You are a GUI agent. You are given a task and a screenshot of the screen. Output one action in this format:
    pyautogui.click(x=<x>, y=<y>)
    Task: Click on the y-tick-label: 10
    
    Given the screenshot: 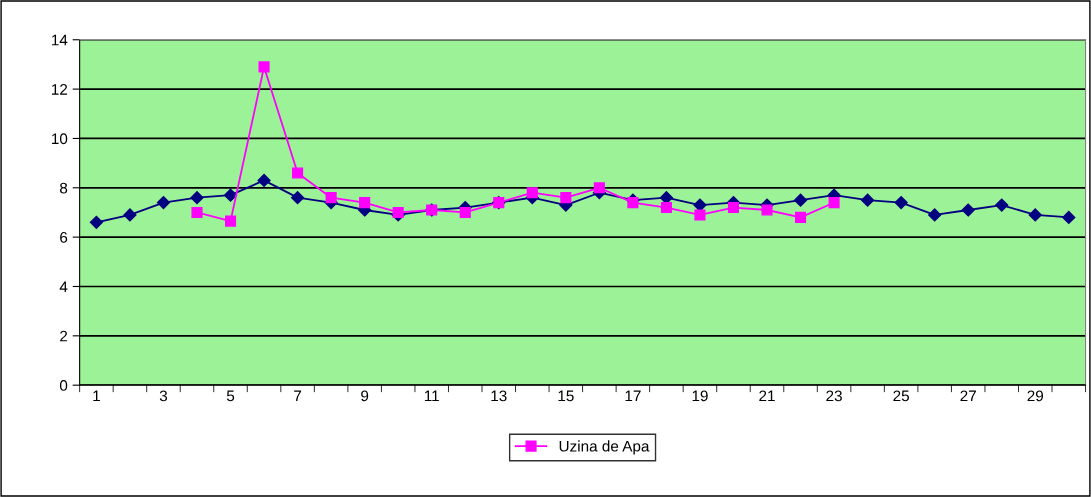 What is the action you would take?
    pyautogui.click(x=60, y=139)
    